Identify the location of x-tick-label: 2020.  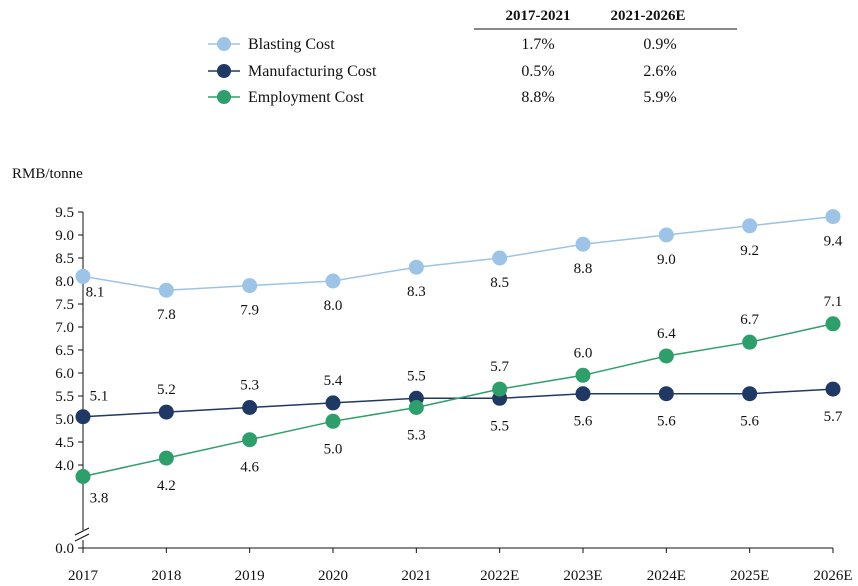
(333, 576).